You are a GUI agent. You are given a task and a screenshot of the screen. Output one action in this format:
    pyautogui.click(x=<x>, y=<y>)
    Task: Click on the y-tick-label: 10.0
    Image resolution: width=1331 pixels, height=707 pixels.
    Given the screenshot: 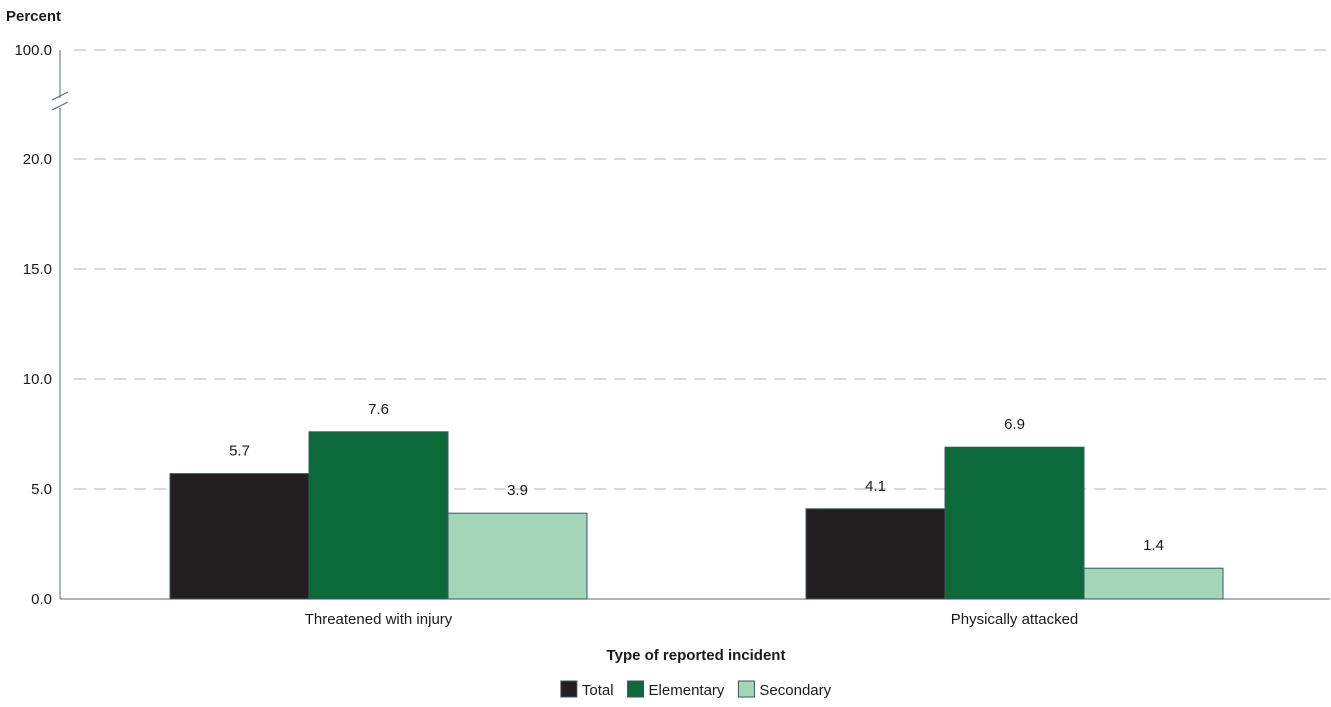 What is the action you would take?
    pyautogui.click(x=37, y=379)
    